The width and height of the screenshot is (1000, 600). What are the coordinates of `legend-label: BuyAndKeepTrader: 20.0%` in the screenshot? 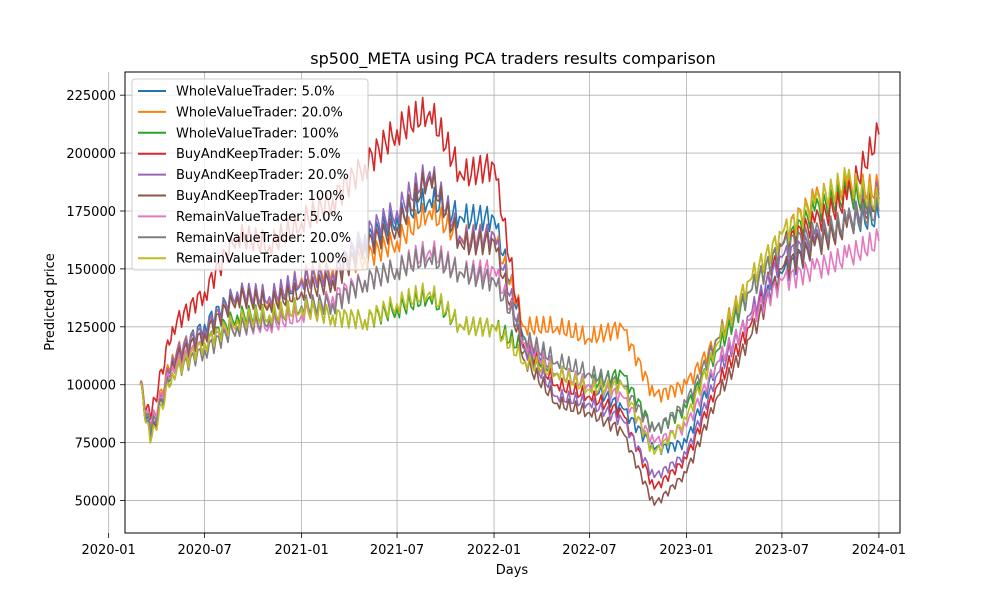 It's located at (262, 175).